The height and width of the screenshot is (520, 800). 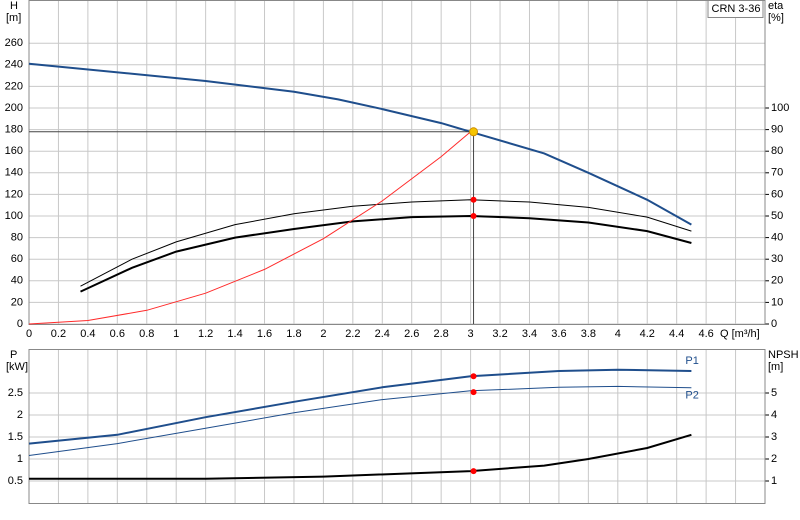 I want to click on y-axis-unit: [m], so click(x=13, y=18).